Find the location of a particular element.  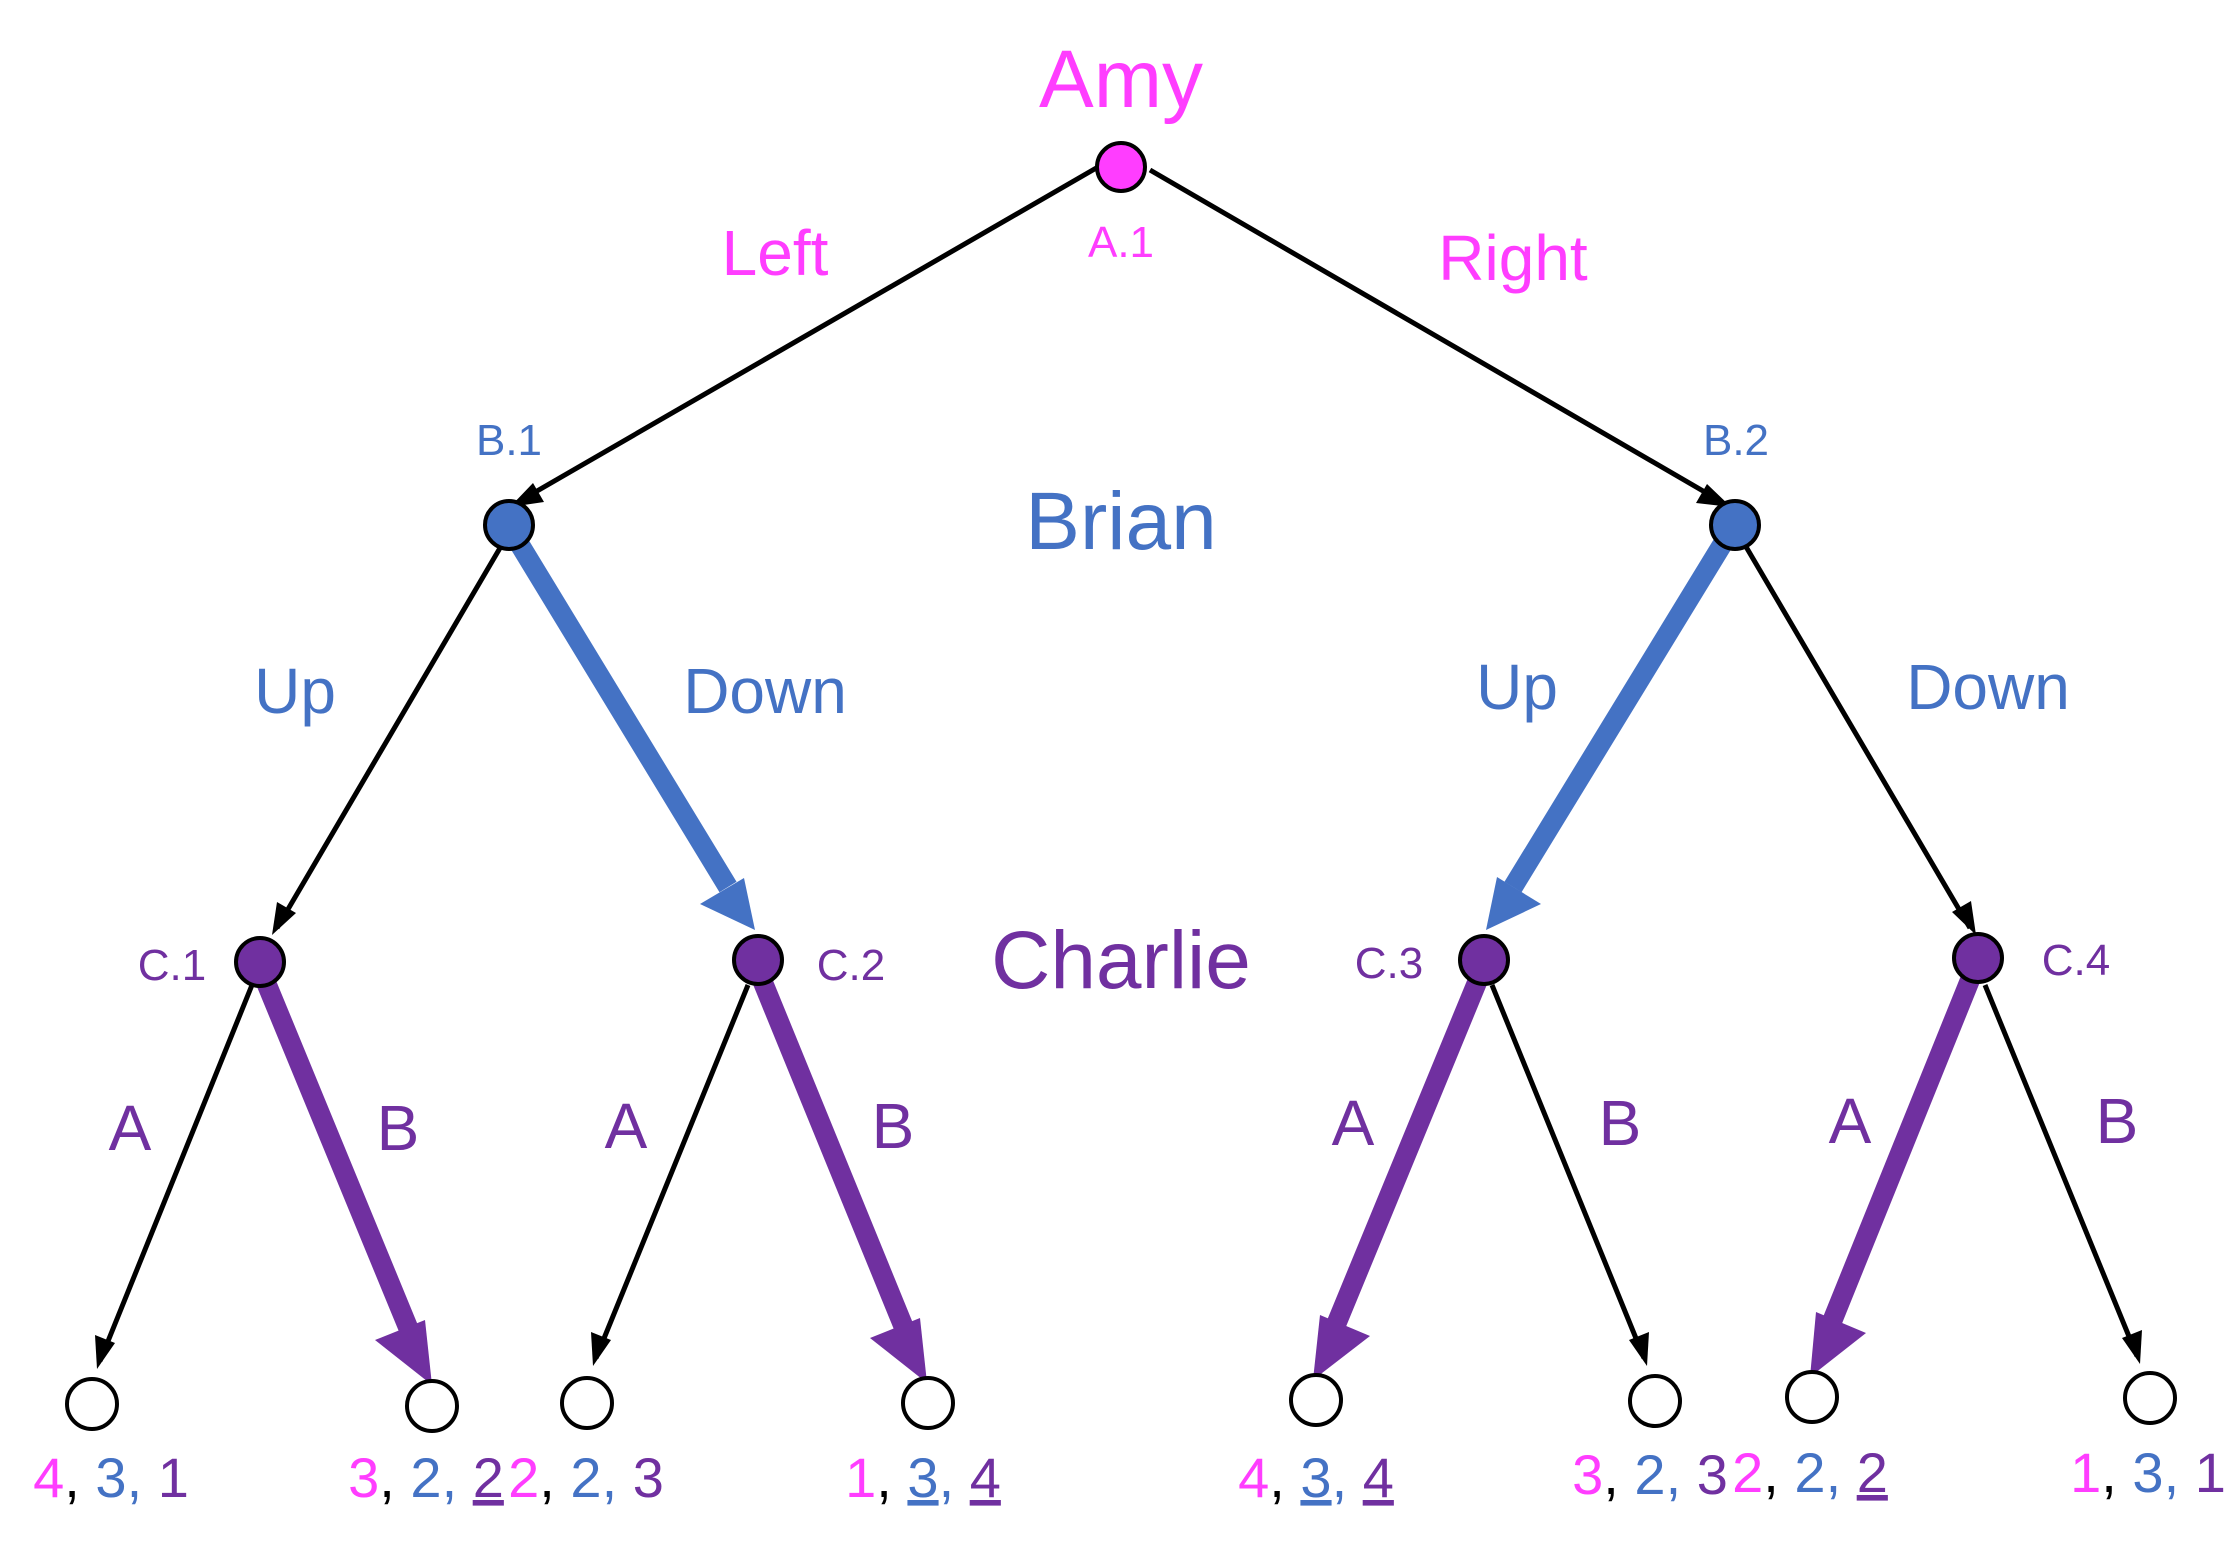

payoff-6-brian: 2 is located at coordinates (1649, 1474).